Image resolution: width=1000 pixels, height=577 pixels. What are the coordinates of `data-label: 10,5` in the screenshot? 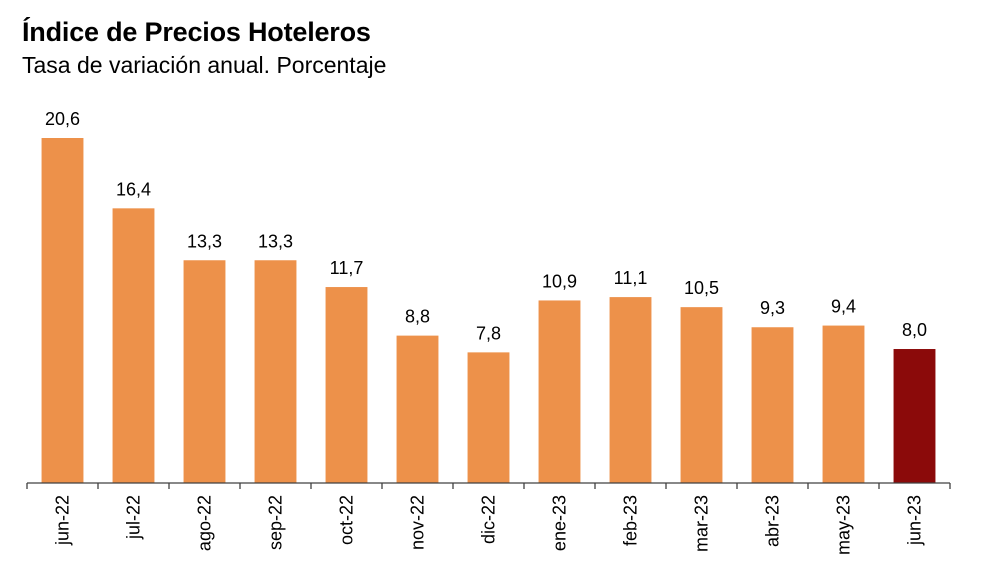 It's located at (701, 288).